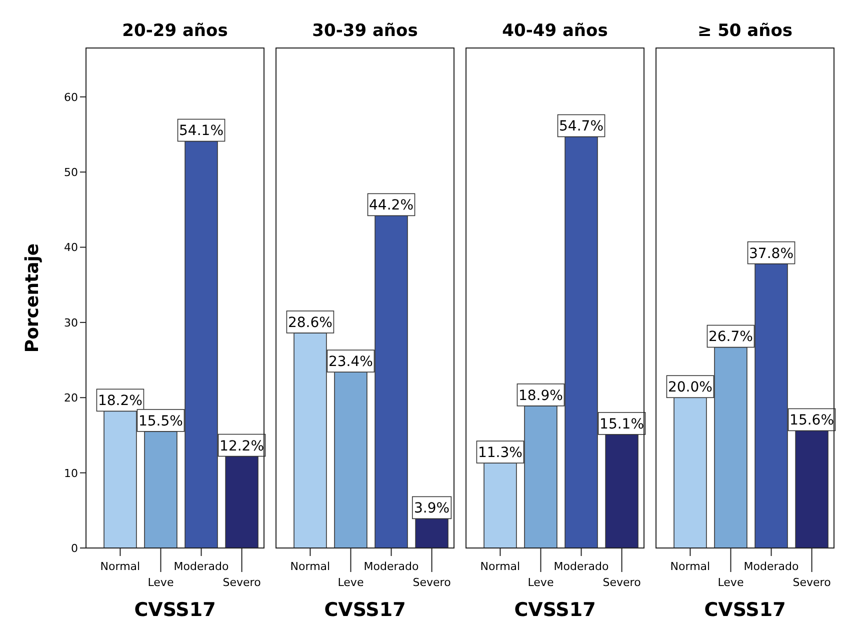 The width and height of the screenshot is (849, 634). What do you see at coordinates (391, 206) in the screenshot?
I see `data-label: 44.2%` at bounding box center [391, 206].